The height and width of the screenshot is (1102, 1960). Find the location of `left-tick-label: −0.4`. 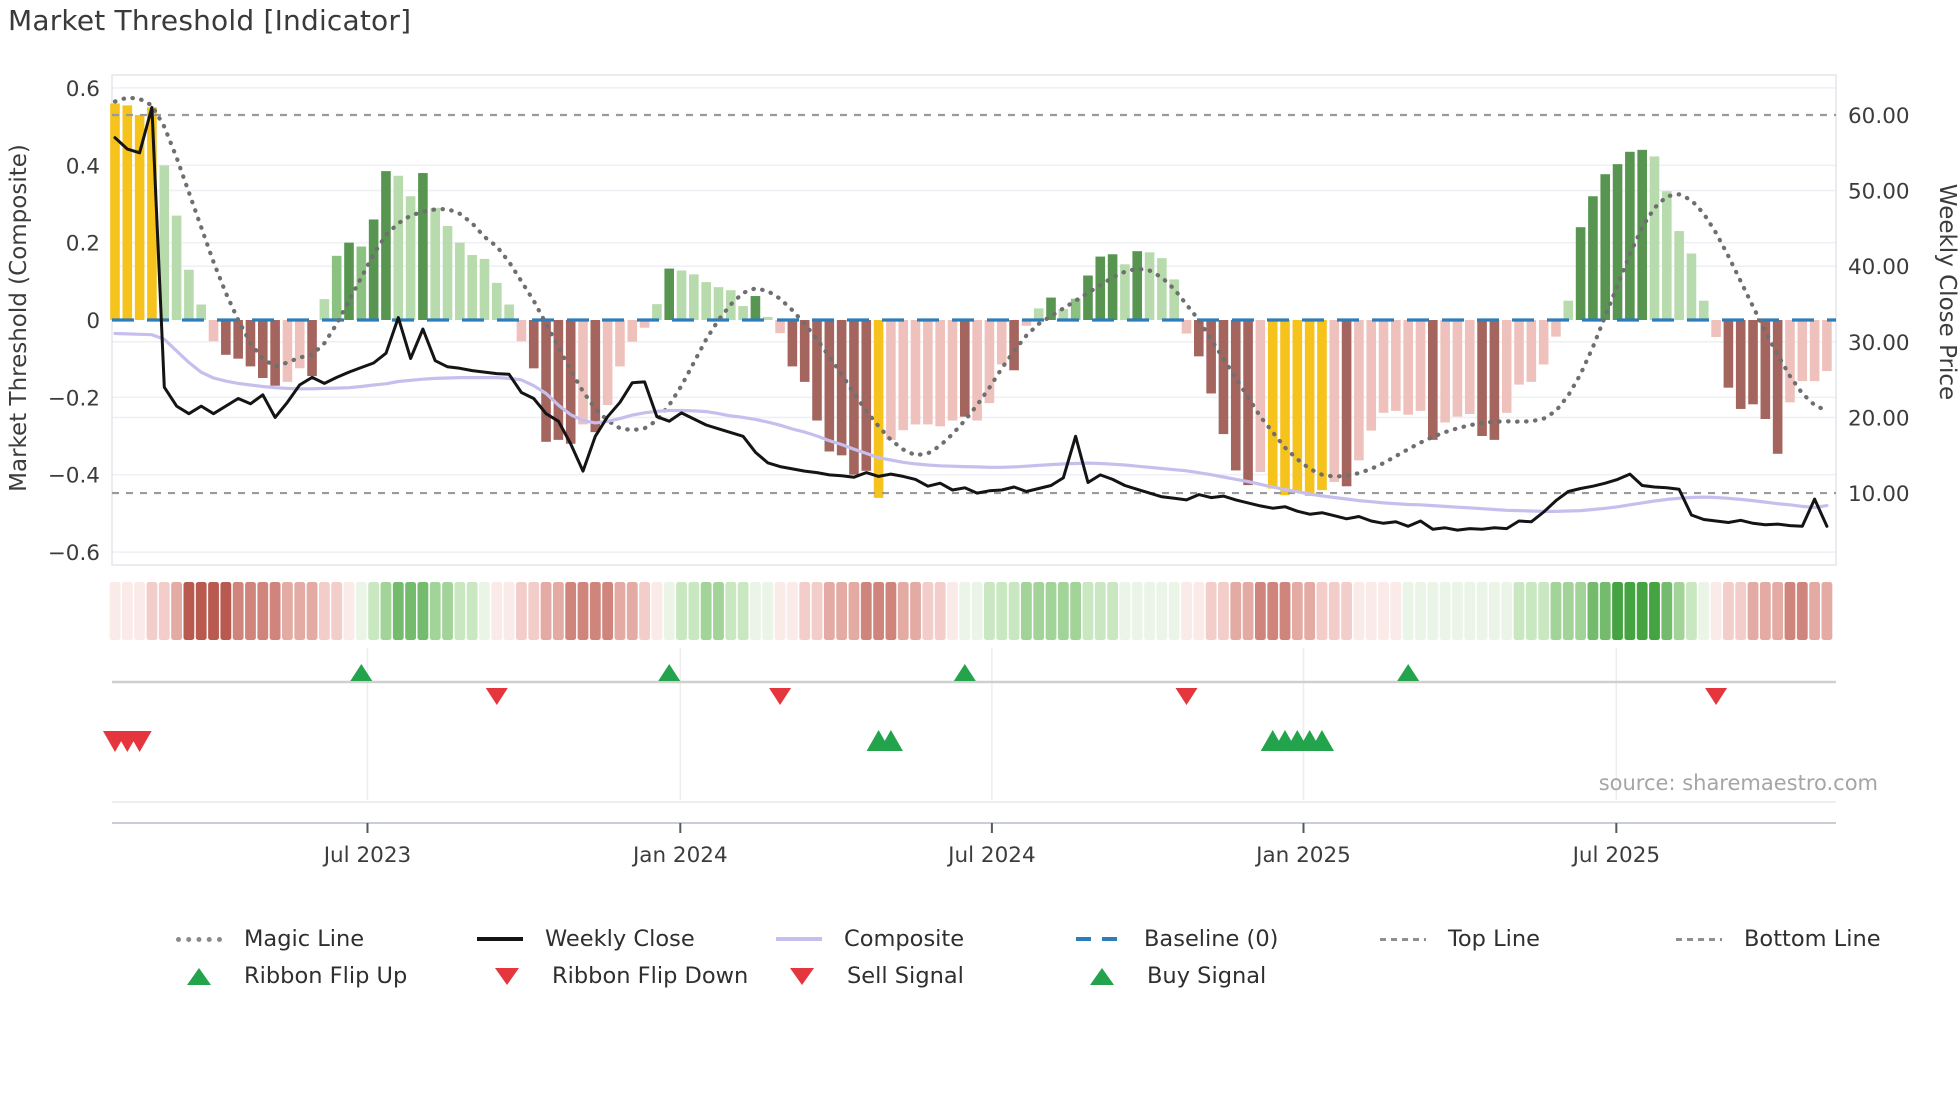

left-tick-label: −0.4 is located at coordinates (74, 476).